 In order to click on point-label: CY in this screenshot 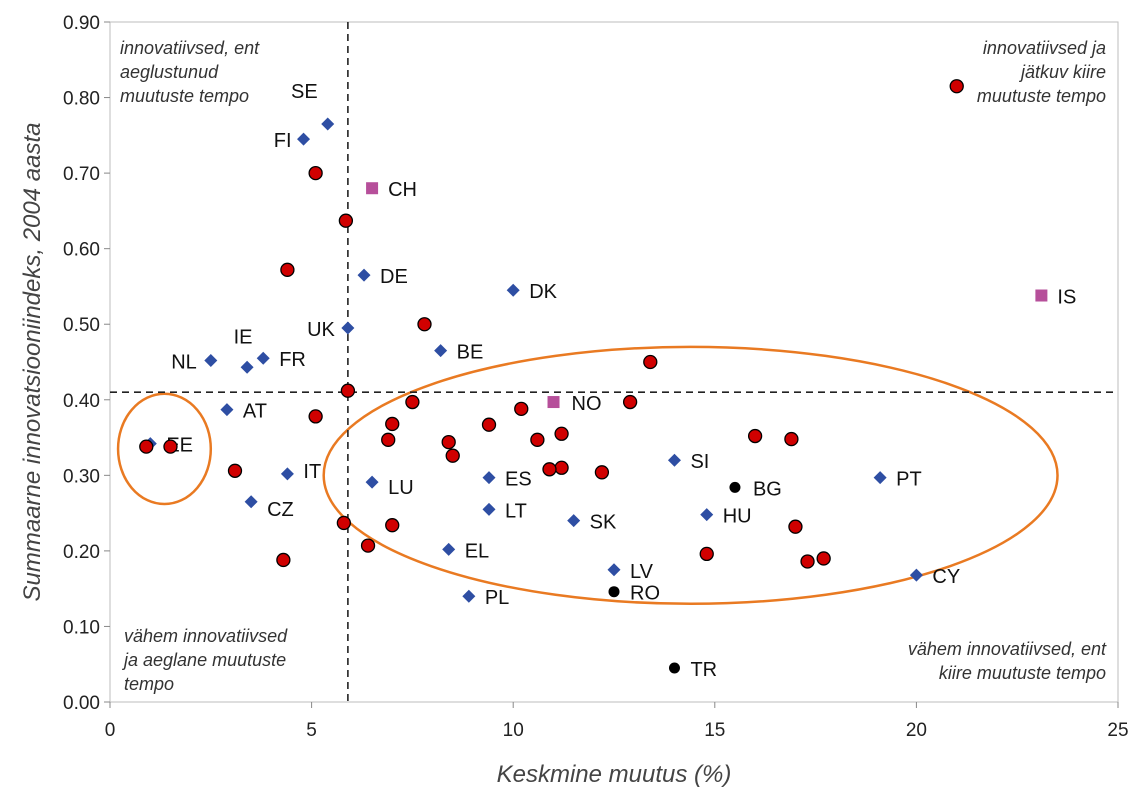, I will do `click(946, 577)`.